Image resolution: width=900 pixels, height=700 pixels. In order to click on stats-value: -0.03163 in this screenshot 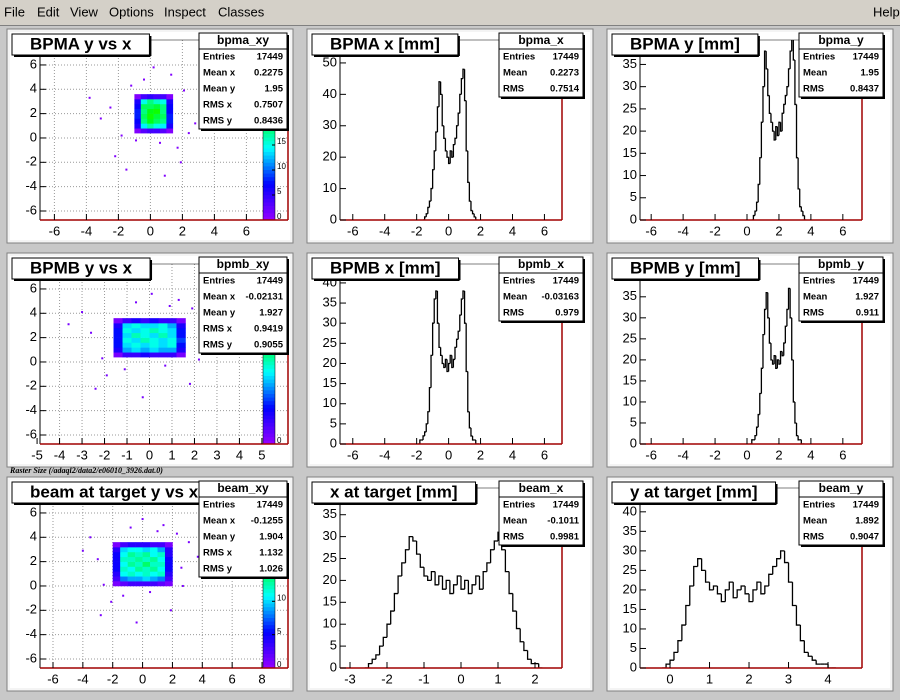, I will do `click(560, 297)`.